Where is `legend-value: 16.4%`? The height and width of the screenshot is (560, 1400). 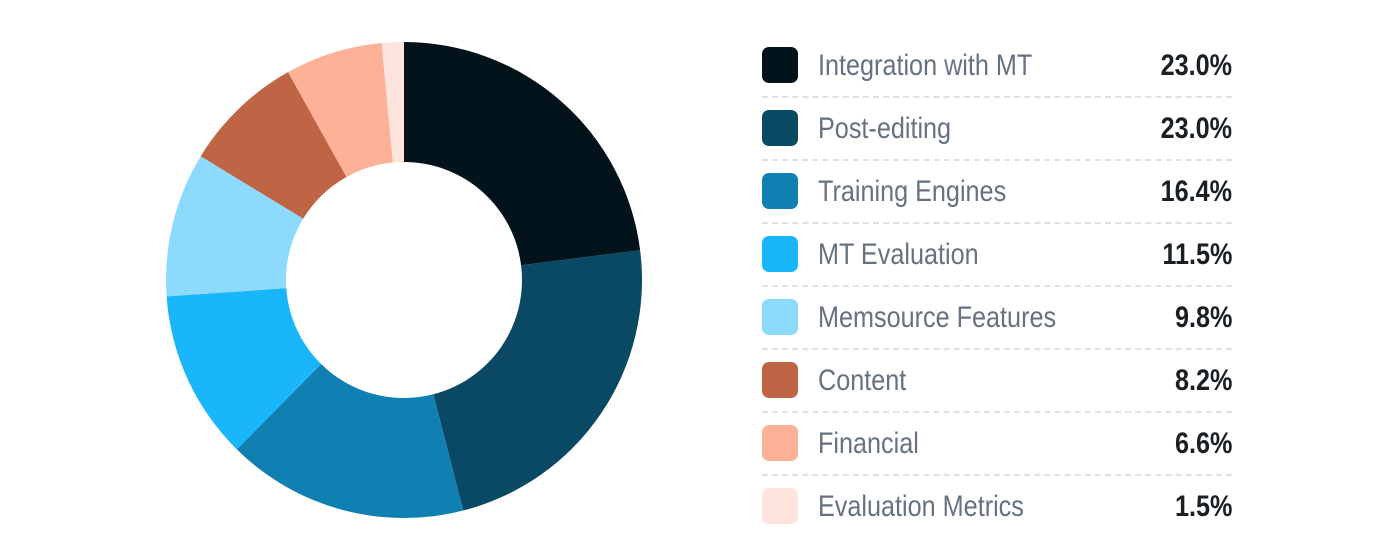
legend-value: 16.4% is located at coordinates (1196, 191).